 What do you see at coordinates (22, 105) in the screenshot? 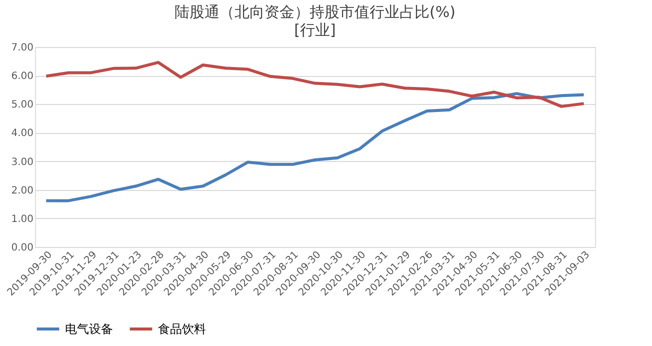
I see `y-tick-label: 5.00` at bounding box center [22, 105].